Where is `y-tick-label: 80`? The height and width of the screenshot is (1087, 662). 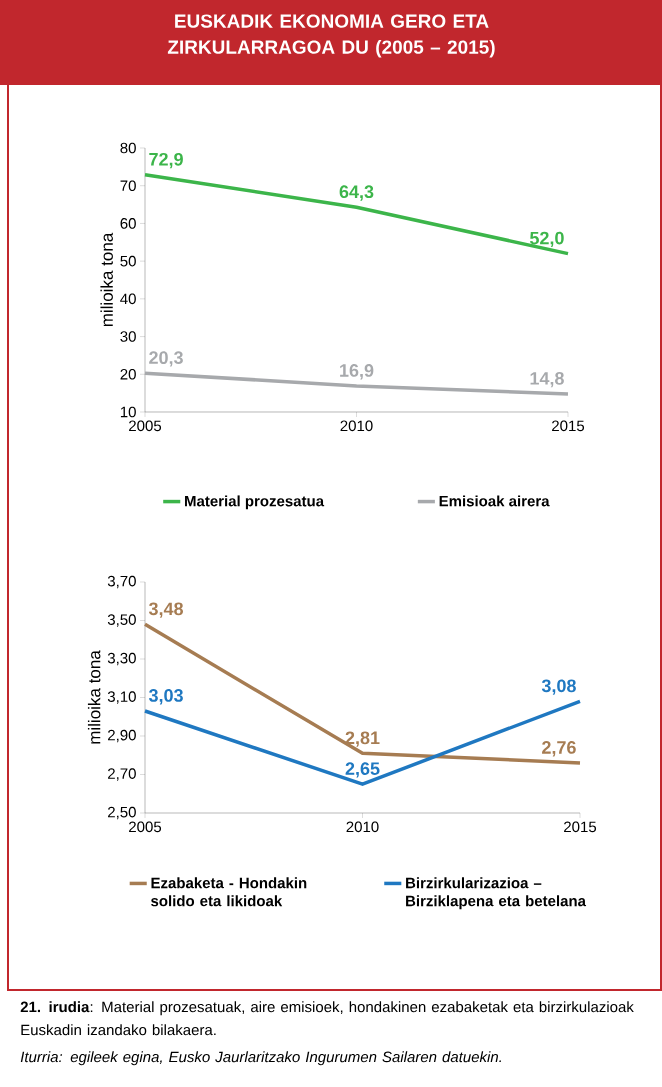
y-tick-label: 80 is located at coordinates (128, 148).